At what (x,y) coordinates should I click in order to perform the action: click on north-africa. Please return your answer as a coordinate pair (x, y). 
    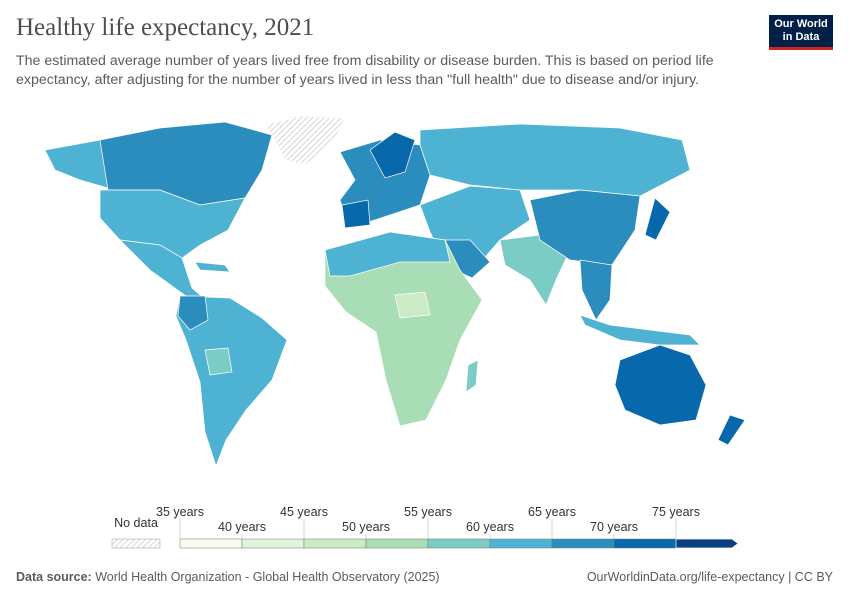
    Looking at the image, I should click on (387, 254).